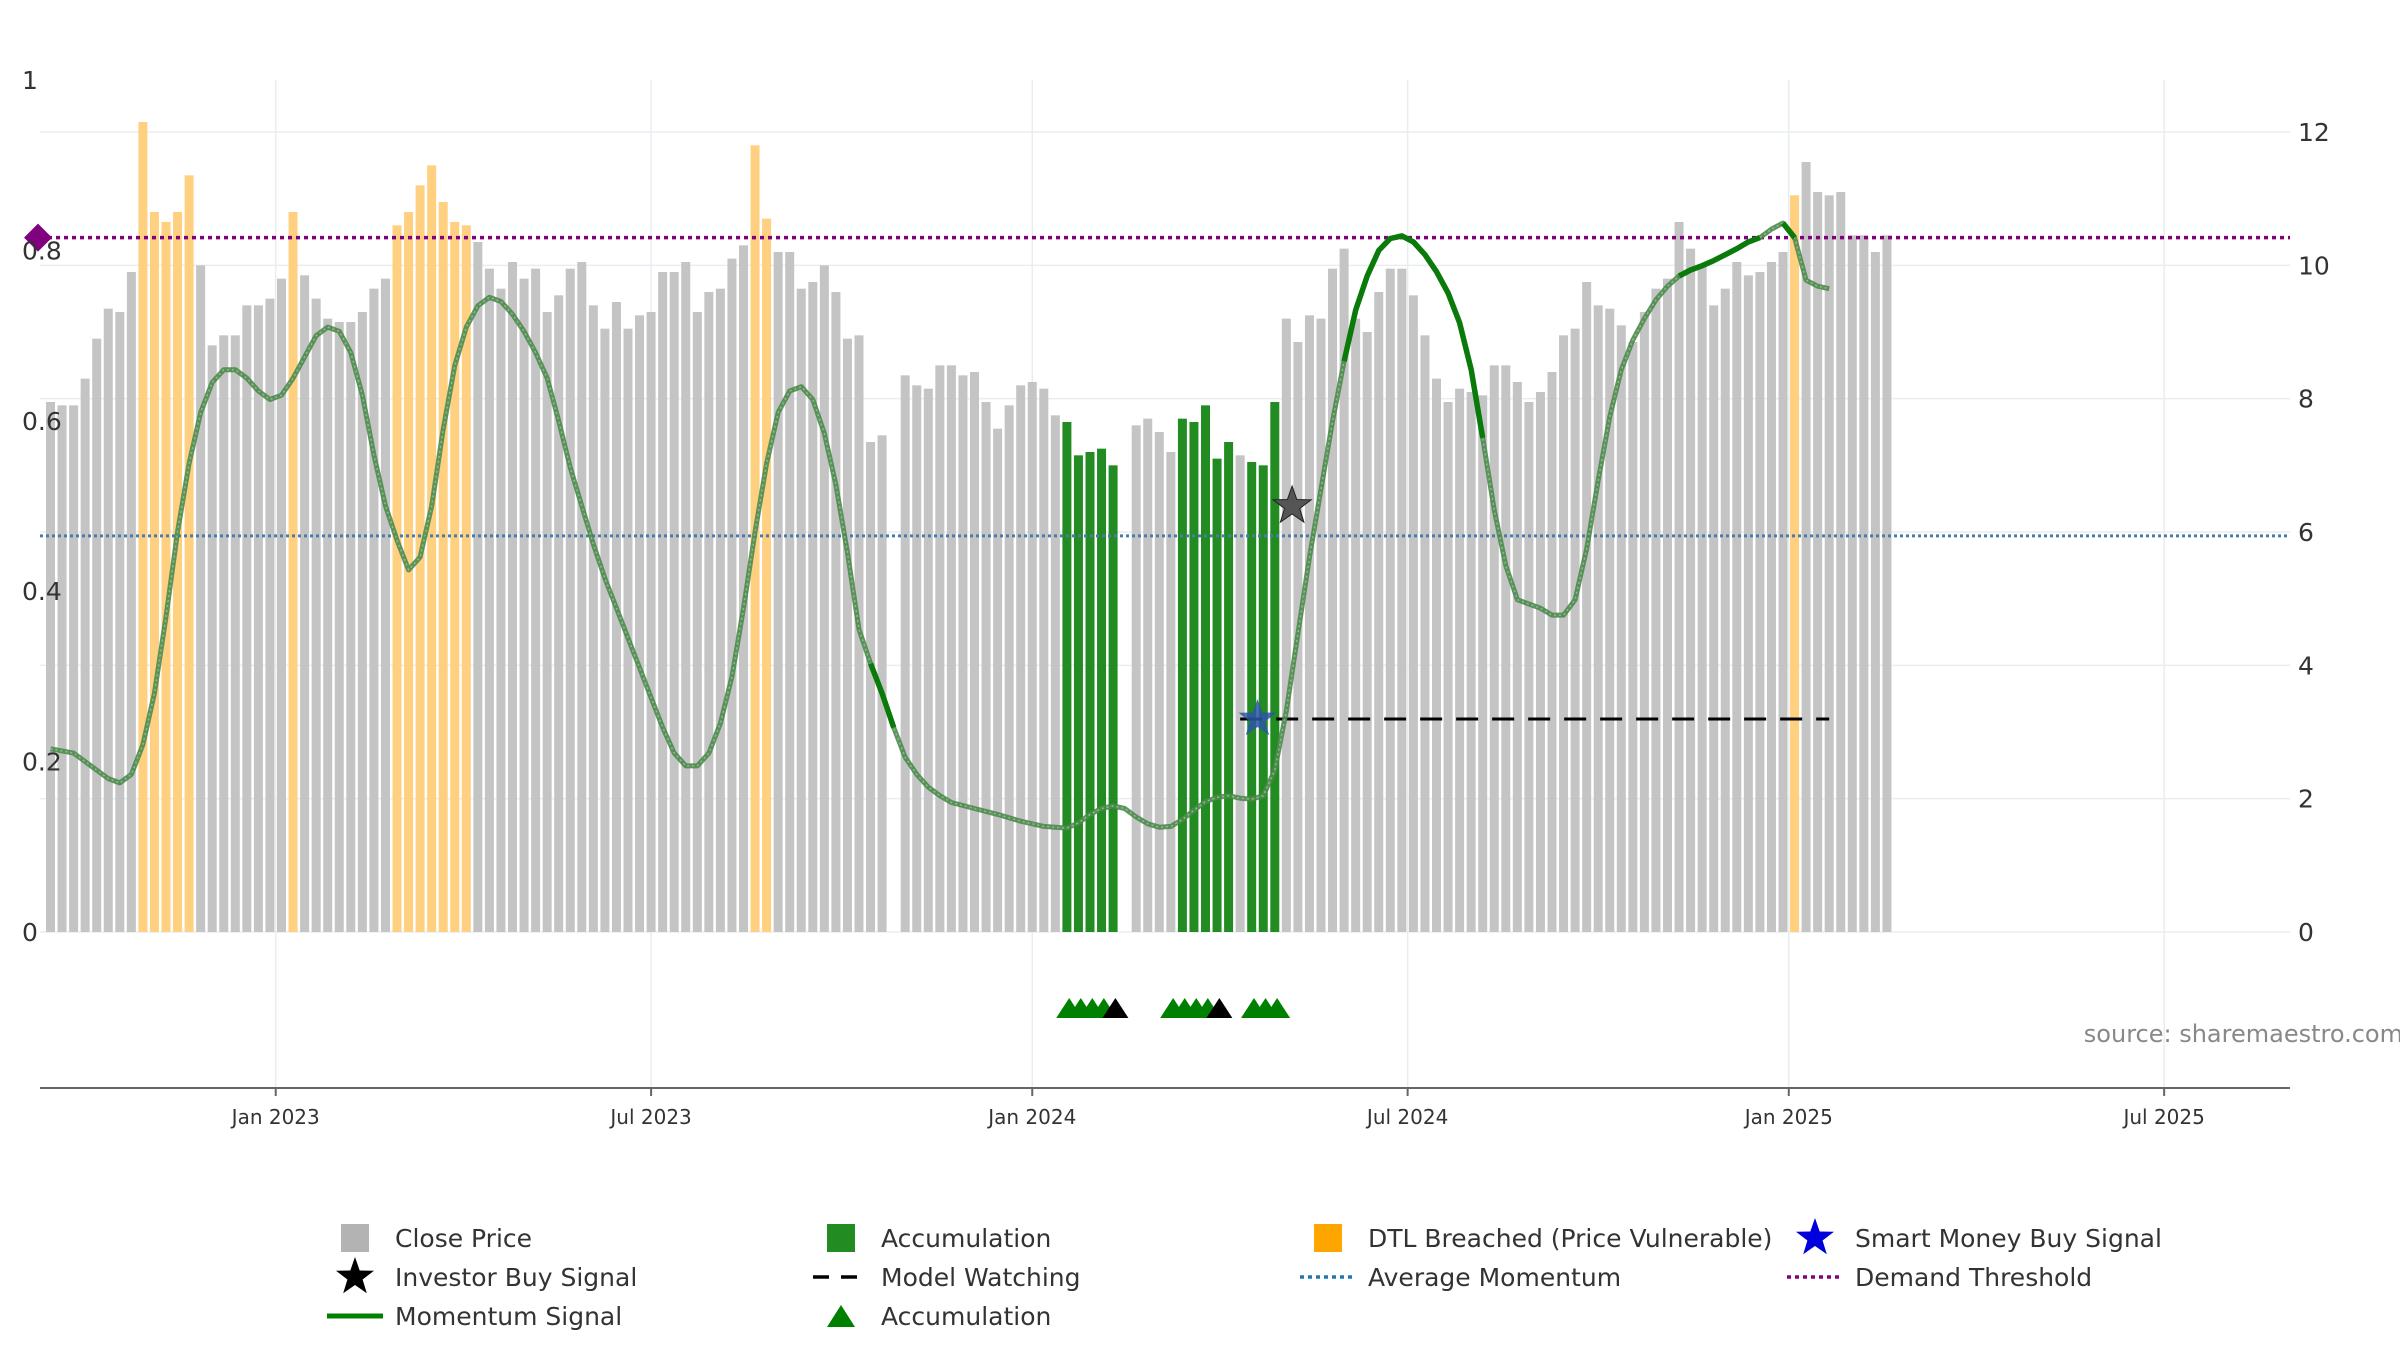  I want to click on right-axis-tick-label: 12, so click(2314, 132).